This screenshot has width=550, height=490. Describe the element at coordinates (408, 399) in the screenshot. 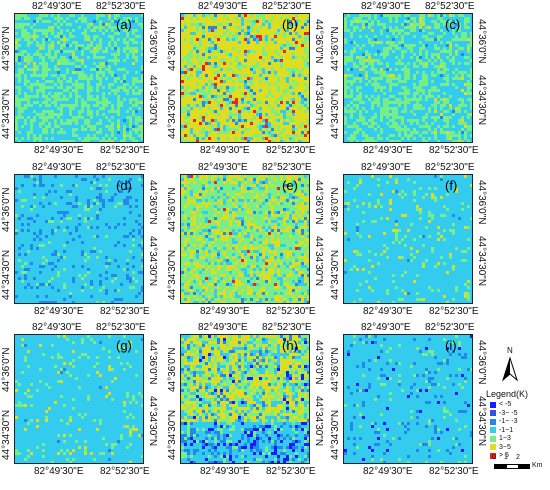

I see `map-panel-i` at that location.